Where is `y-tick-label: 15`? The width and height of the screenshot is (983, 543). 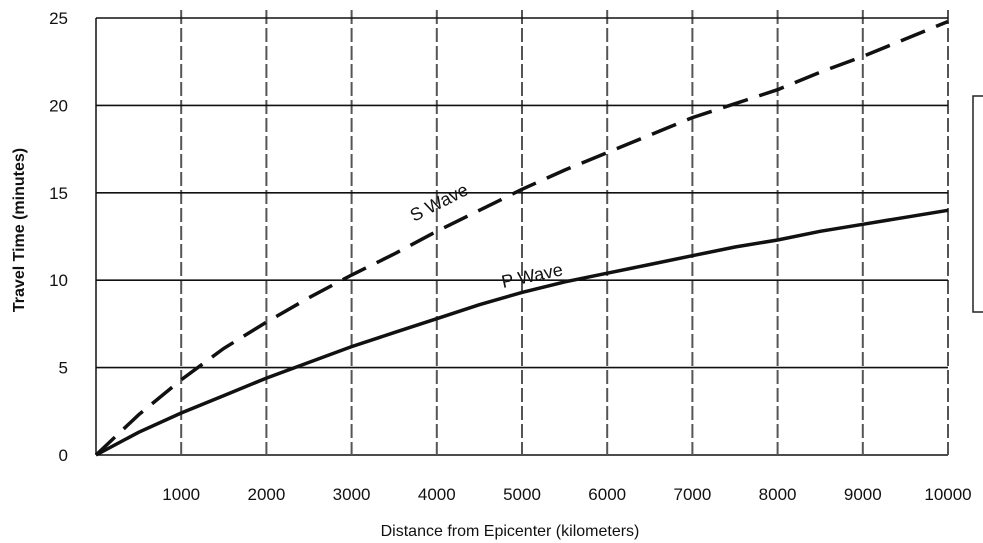 y-tick-label: 15 is located at coordinates (58, 193).